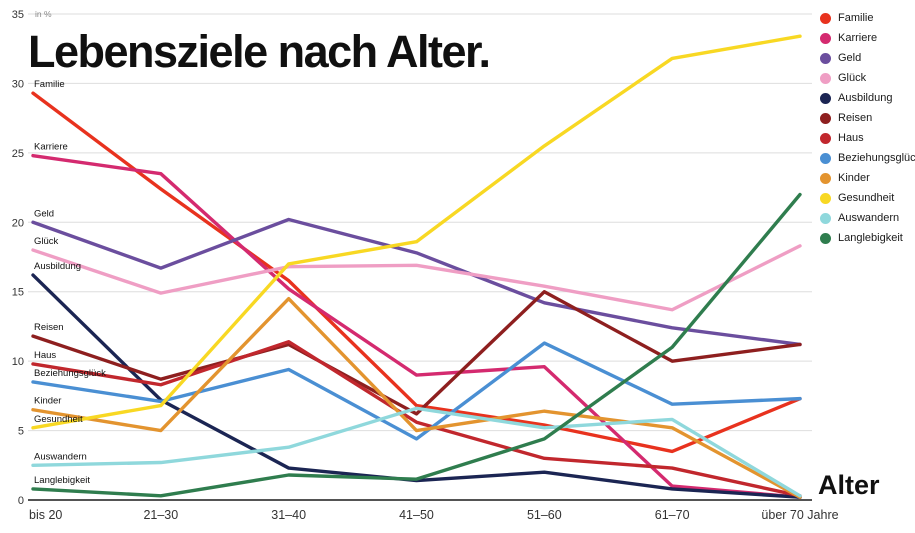 The width and height of the screenshot is (915, 533). Describe the element at coordinates (825, 178) in the screenshot. I see `legend-dot-kinder` at that location.